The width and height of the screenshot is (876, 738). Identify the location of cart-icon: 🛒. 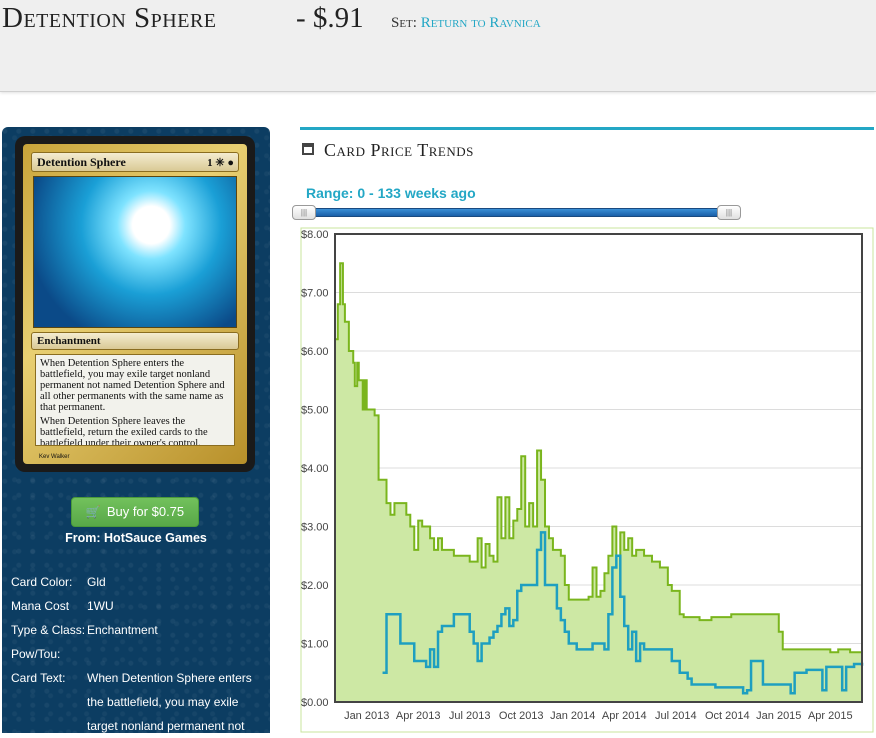
(93, 512).